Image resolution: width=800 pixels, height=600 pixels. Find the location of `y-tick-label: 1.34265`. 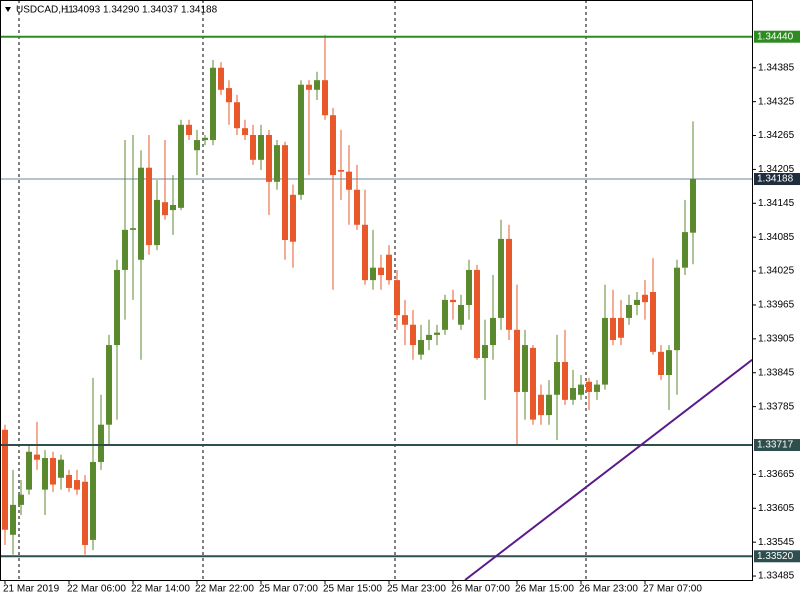

y-tick-label: 1.34265 is located at coordinates (776, 135).